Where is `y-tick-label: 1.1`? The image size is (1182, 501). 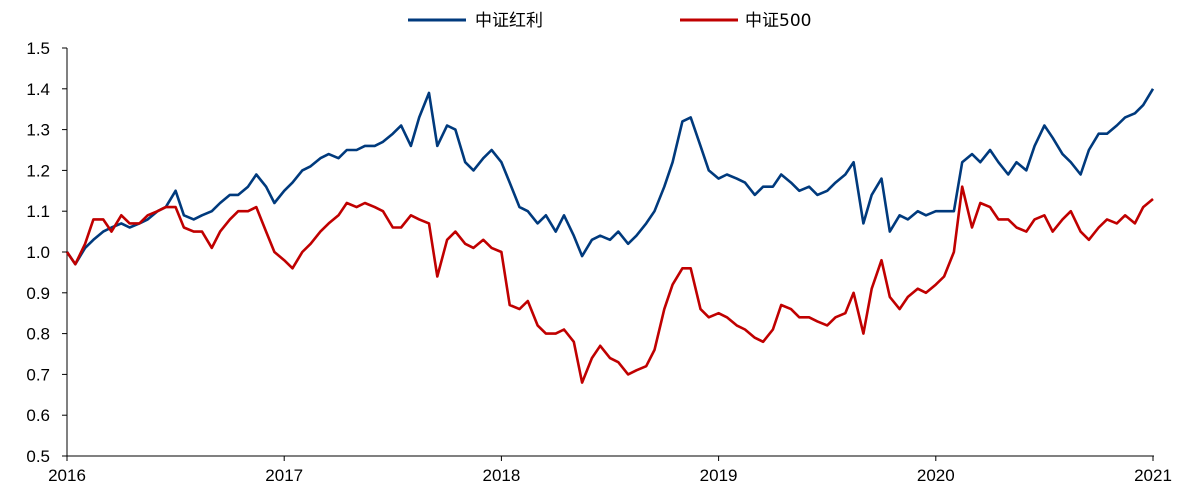
y-tick-label: 1.1 is located at coordinates (38, 211).